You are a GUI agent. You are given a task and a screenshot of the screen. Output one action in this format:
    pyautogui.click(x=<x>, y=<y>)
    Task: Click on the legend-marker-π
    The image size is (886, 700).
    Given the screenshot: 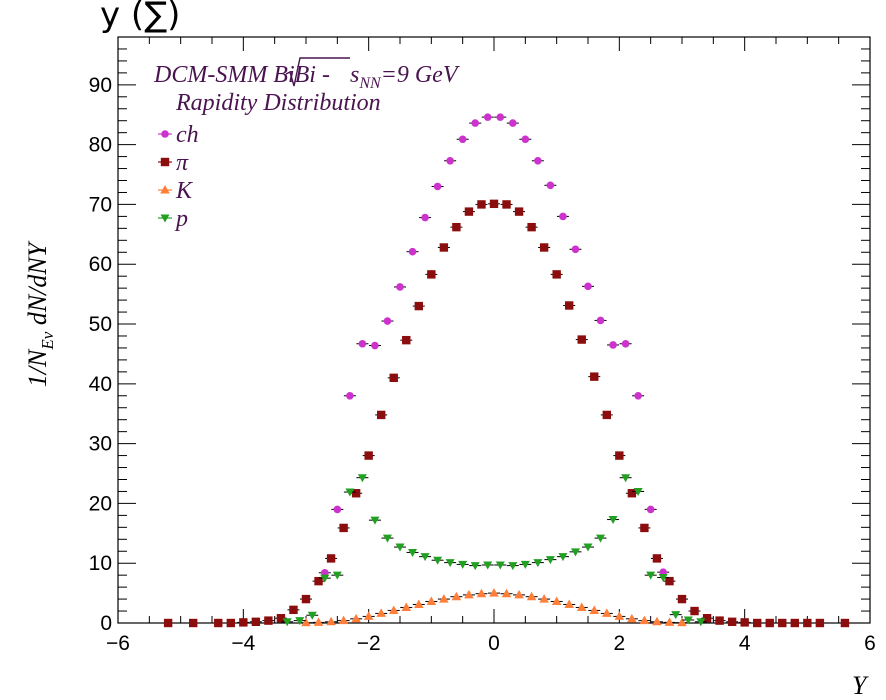 What is the action you would take?
    pyautogui.click(x=165, y=162)
    